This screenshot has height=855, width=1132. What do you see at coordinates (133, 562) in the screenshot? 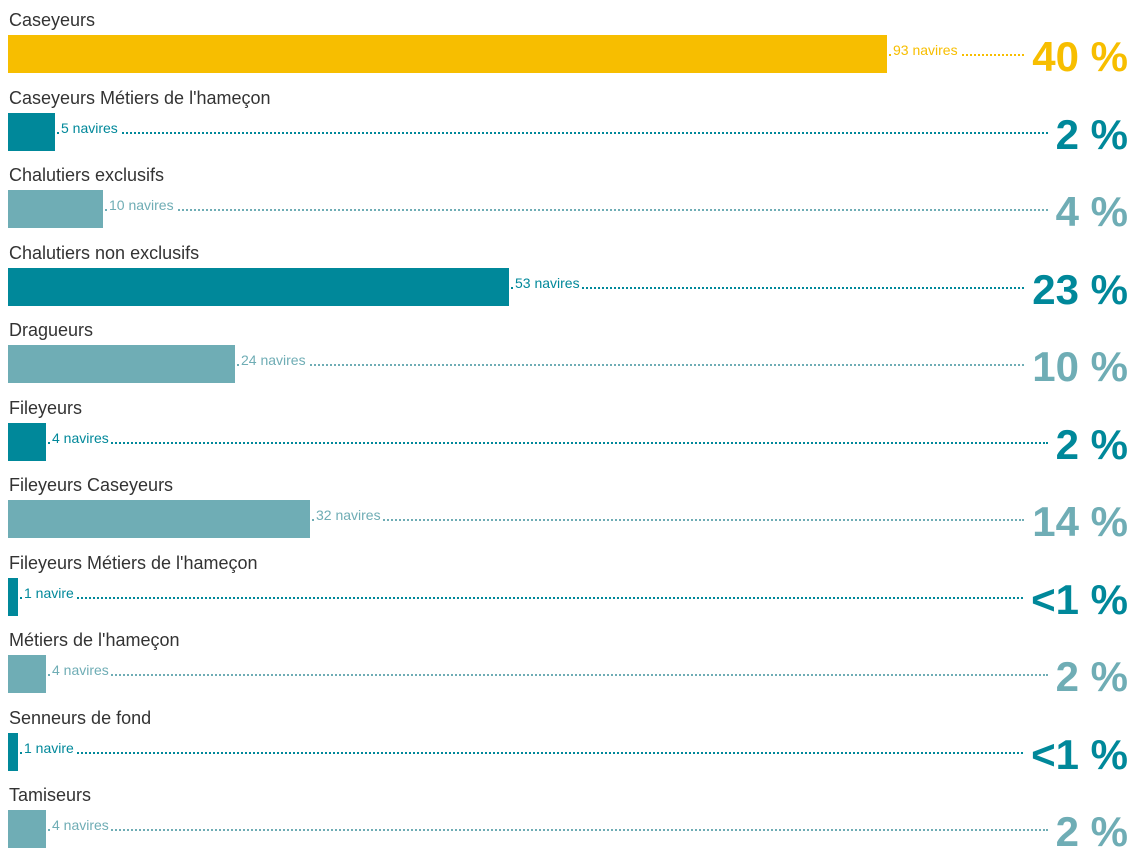
I see `category-label: Fileyeurs Métiers de l'hameçon` at bounding box center [133, 562].